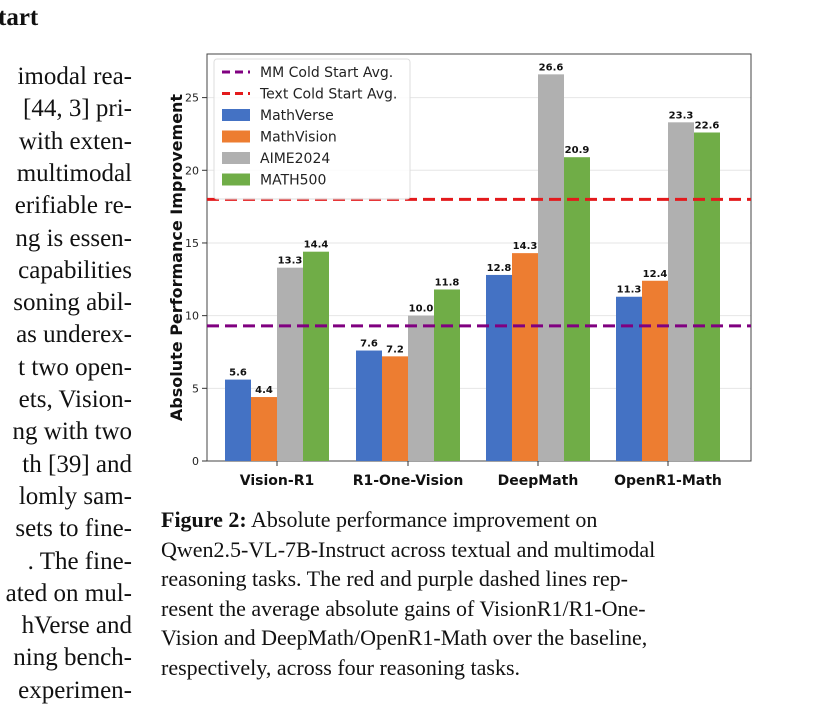 This screenshot has width=813, height=722. What do you see at coordinates (192, 170) in the screenshot?
I see `y-tick-label: 20` at bounding box center [192, 170].